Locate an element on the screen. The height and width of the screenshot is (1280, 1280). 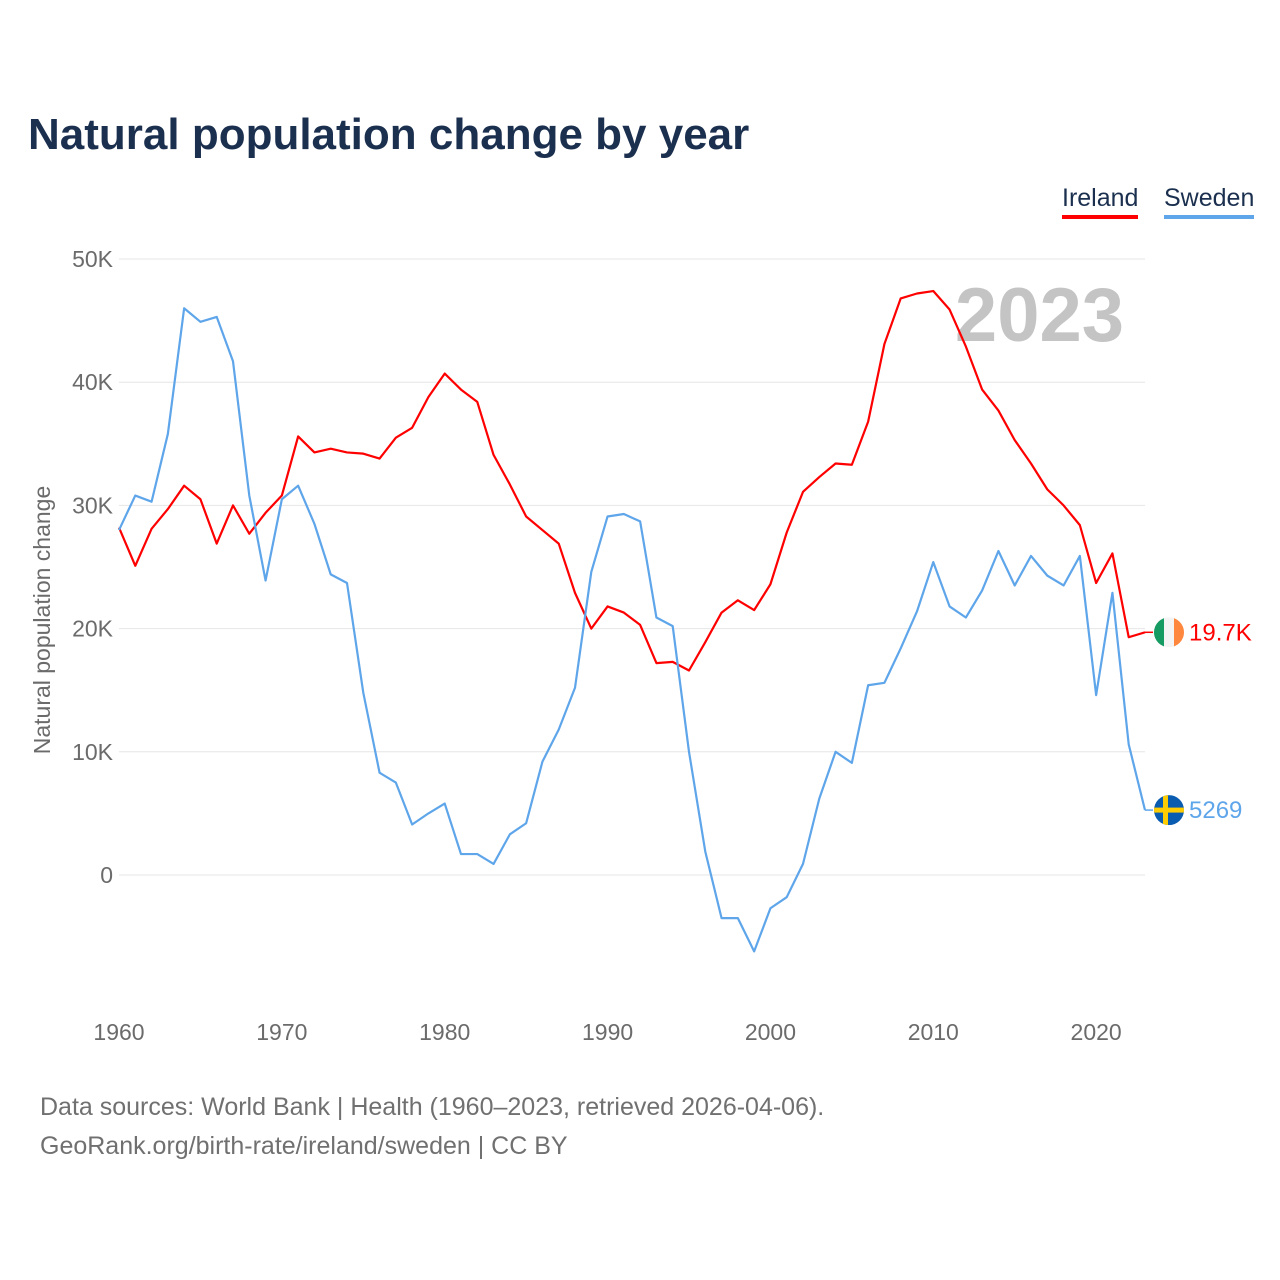
y-tick-label: 50K is located at coordinates (93, 259).